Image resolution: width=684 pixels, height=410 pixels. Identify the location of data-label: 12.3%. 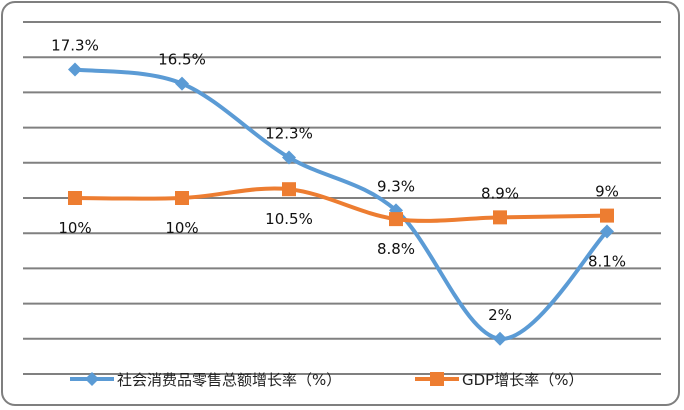
(289, 134).